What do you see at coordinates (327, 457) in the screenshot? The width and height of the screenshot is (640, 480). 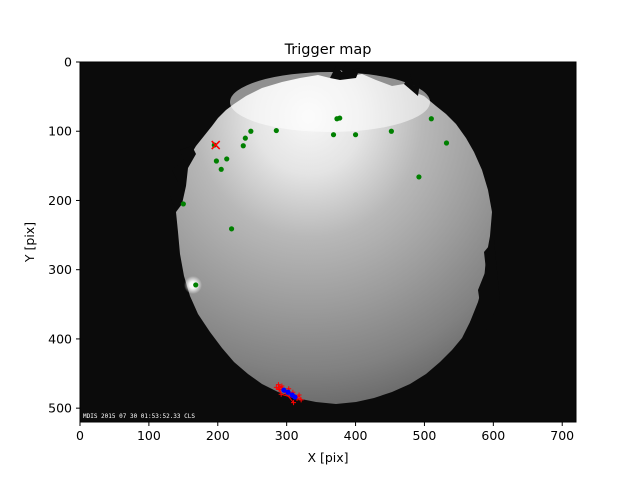 I see `x-axis-label: X [pix]` at bounding box center [327, 457].